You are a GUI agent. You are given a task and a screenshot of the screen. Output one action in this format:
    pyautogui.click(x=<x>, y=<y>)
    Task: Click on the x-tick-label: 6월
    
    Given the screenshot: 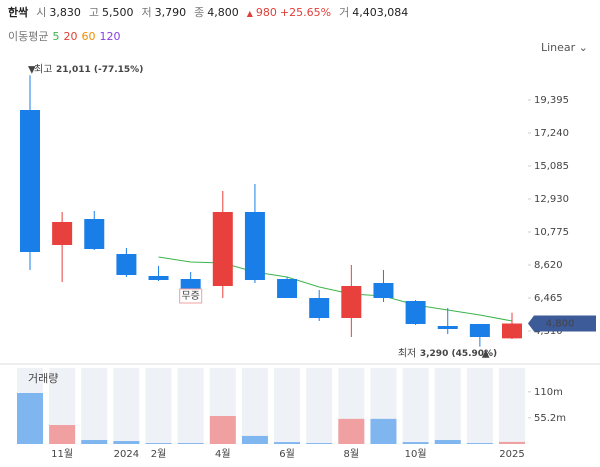 What is the action you would take?
    pyautogui.click(x=287, y=454)
    